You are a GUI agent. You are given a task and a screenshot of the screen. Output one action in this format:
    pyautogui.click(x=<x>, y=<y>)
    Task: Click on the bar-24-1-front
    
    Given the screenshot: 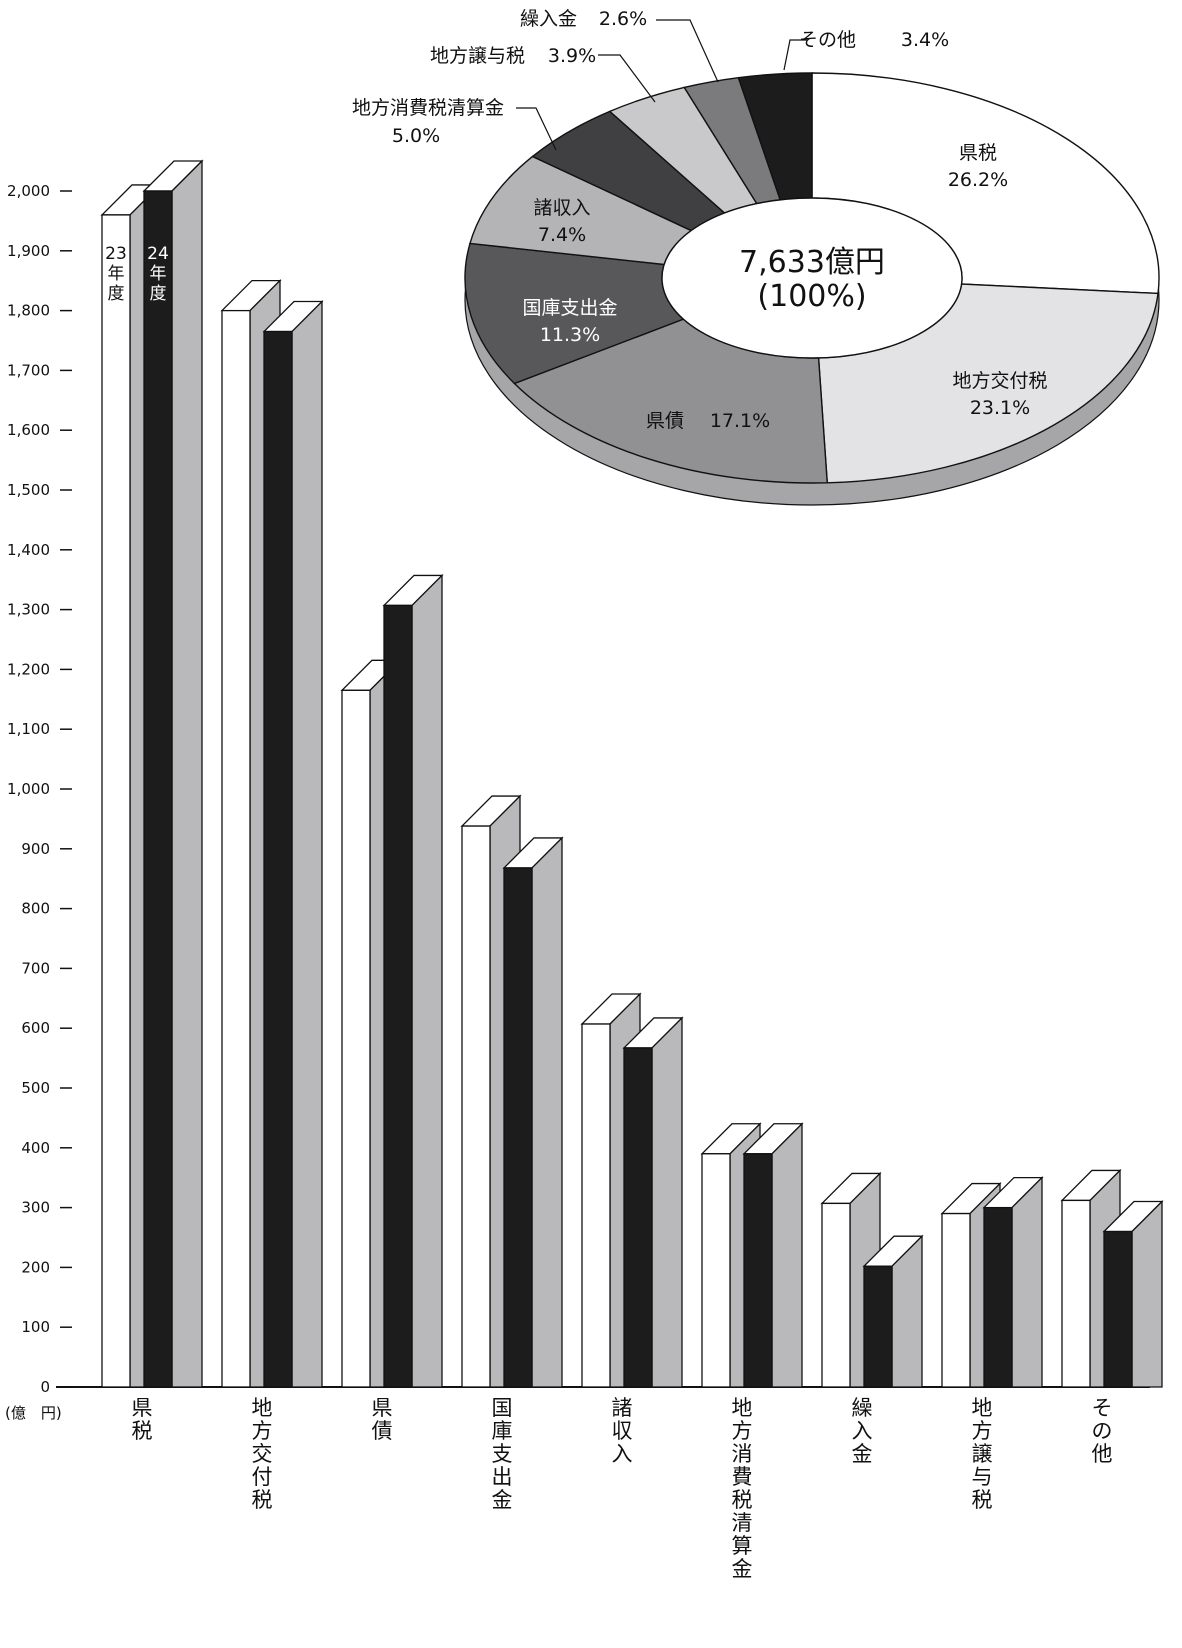 What is the action you would take?
    pyautogui.click(x=158, y=789)
    